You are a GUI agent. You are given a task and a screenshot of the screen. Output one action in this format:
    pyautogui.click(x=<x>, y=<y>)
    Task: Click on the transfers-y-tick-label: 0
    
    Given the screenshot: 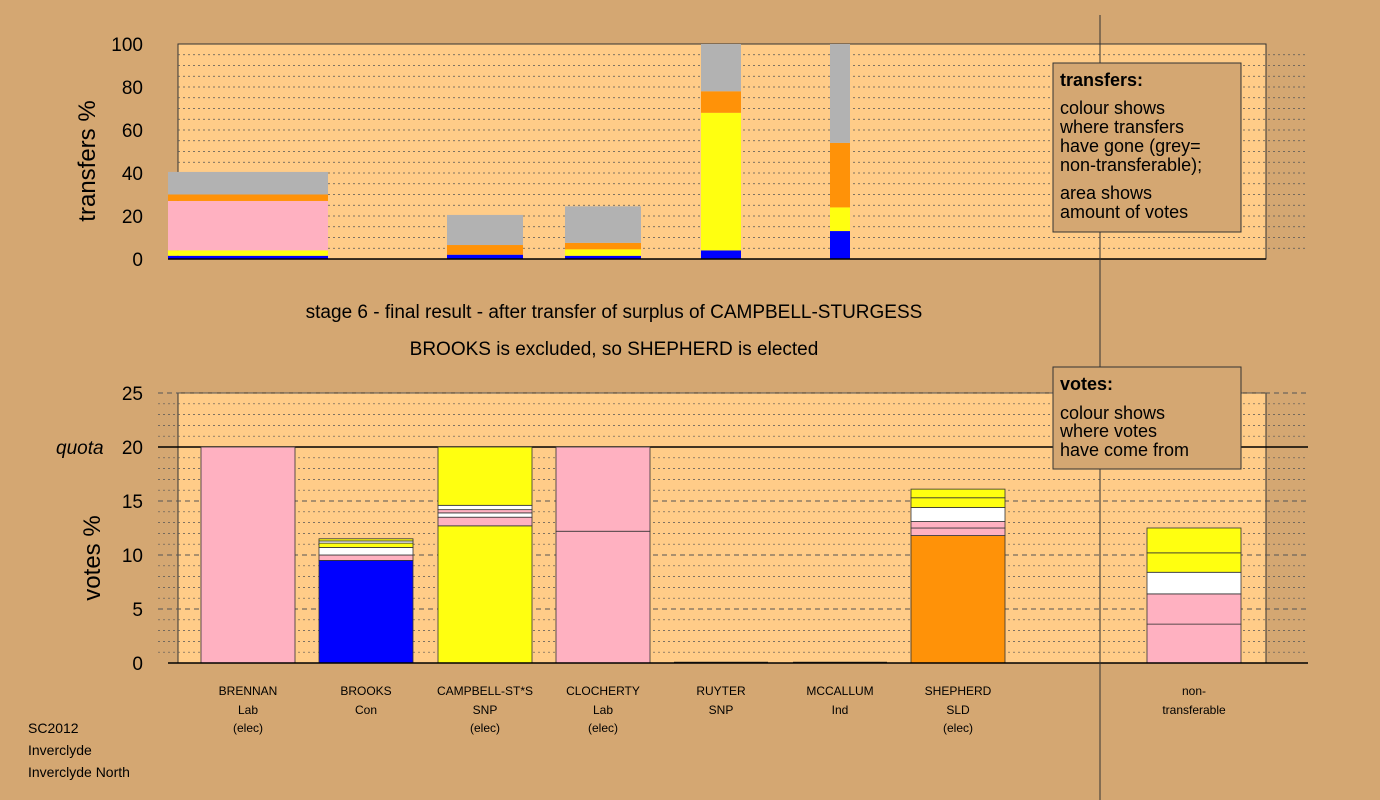 What is the action you would take?
    pyautogui.click(x=137, y=260)
    